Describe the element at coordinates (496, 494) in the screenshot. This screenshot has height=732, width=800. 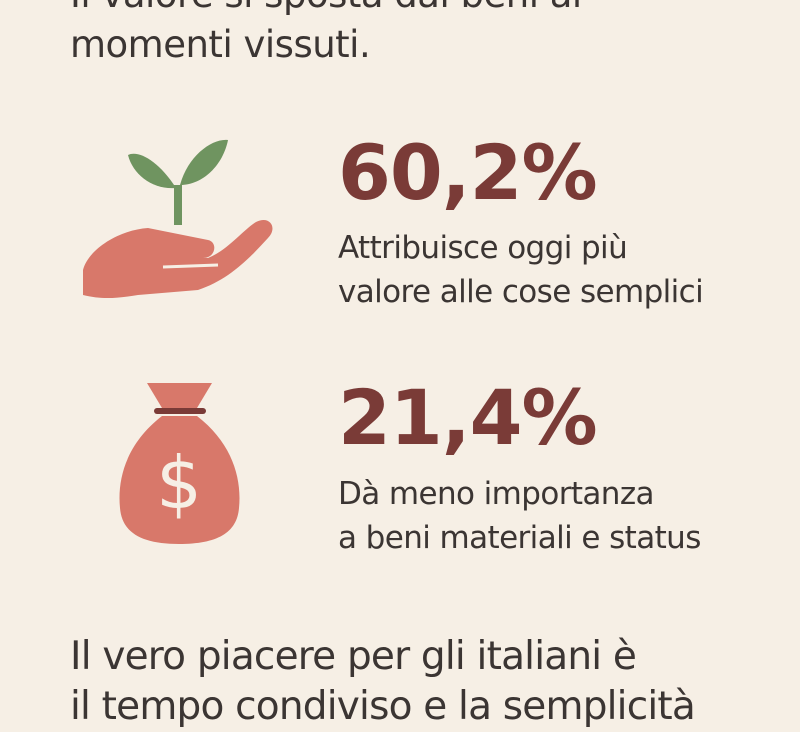
I see `stat-description-line: Dà meno importanza` at that location.